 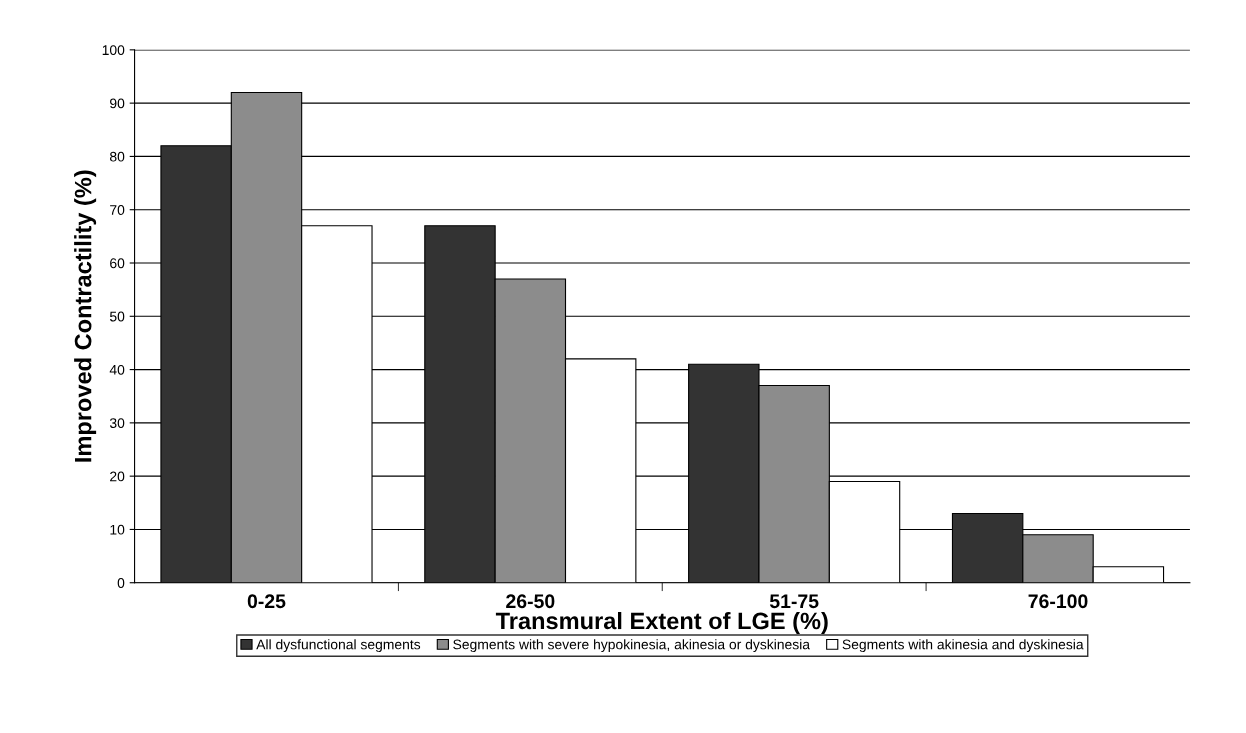 What do you see at coordinates (113, 50) in the screenshot?
I see `y-tick-label: 100` at bounding box center [113, 50].